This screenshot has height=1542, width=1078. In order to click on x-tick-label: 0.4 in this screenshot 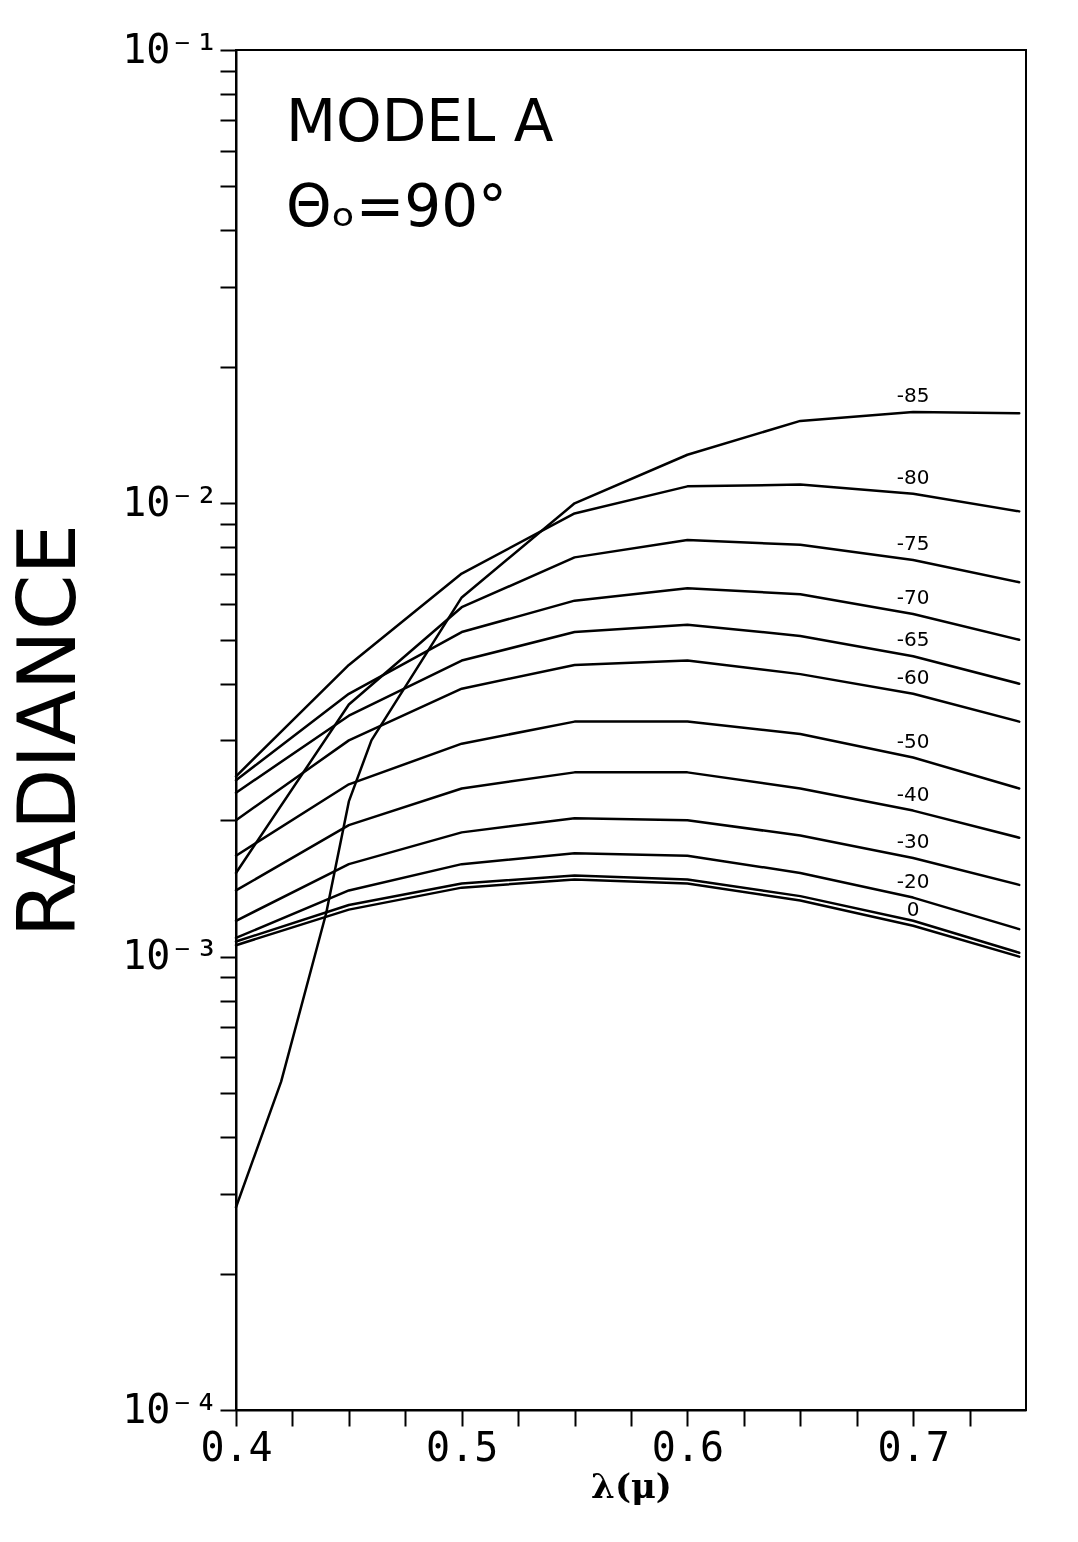, I will do `click(236, 1446)`.